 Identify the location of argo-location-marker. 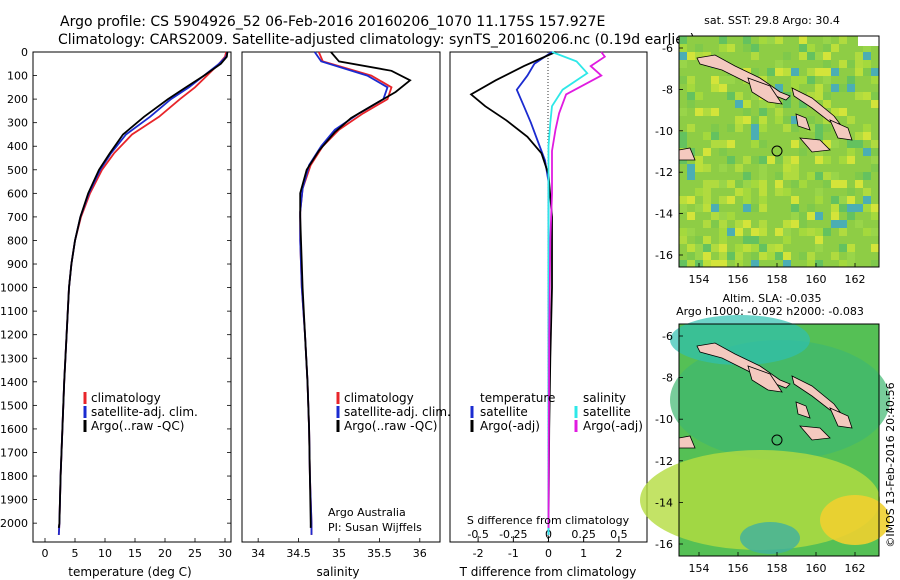
(777, 151).